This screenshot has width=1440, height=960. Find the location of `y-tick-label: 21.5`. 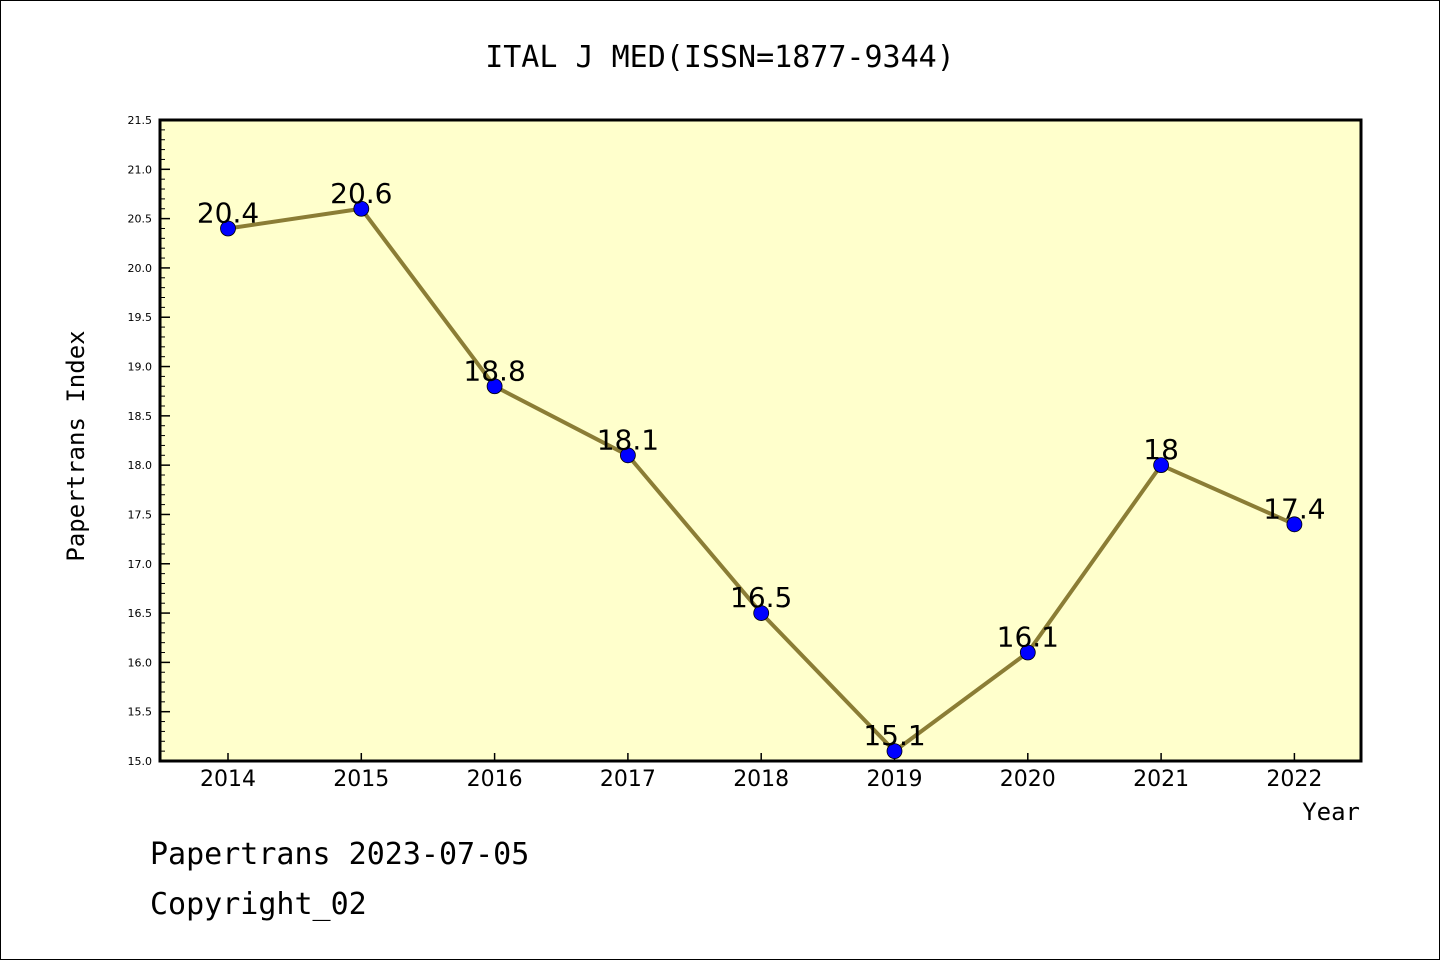

y-tick-label: 21.5 is located at coordinates (140, 120).